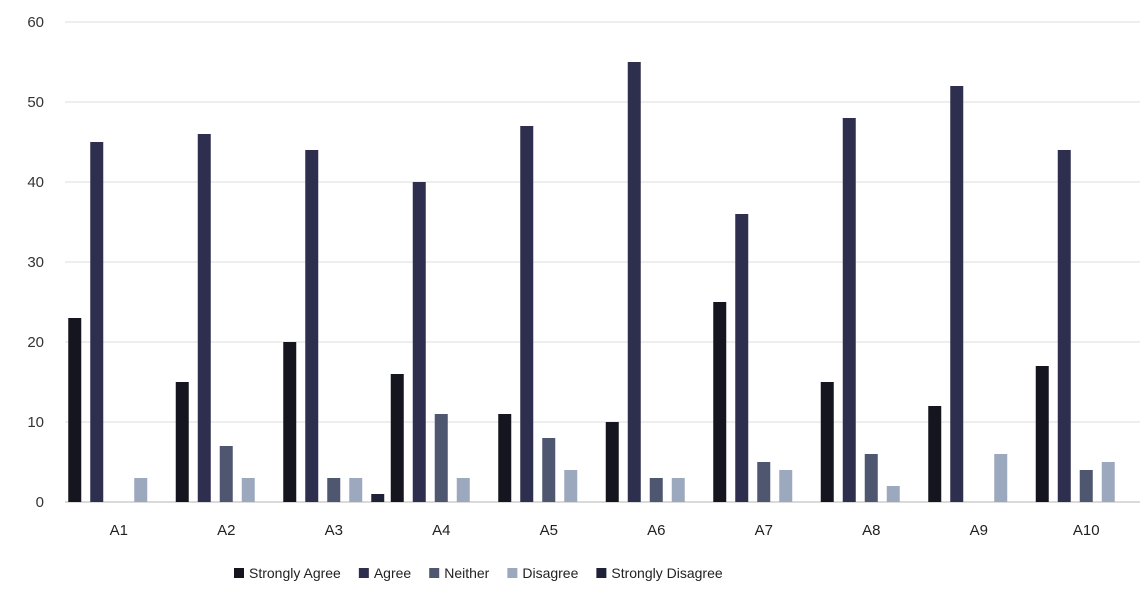 This screenshot has height=601, width=1148. I want to click on legend-label: Strongly Agree, so click(295, 573).